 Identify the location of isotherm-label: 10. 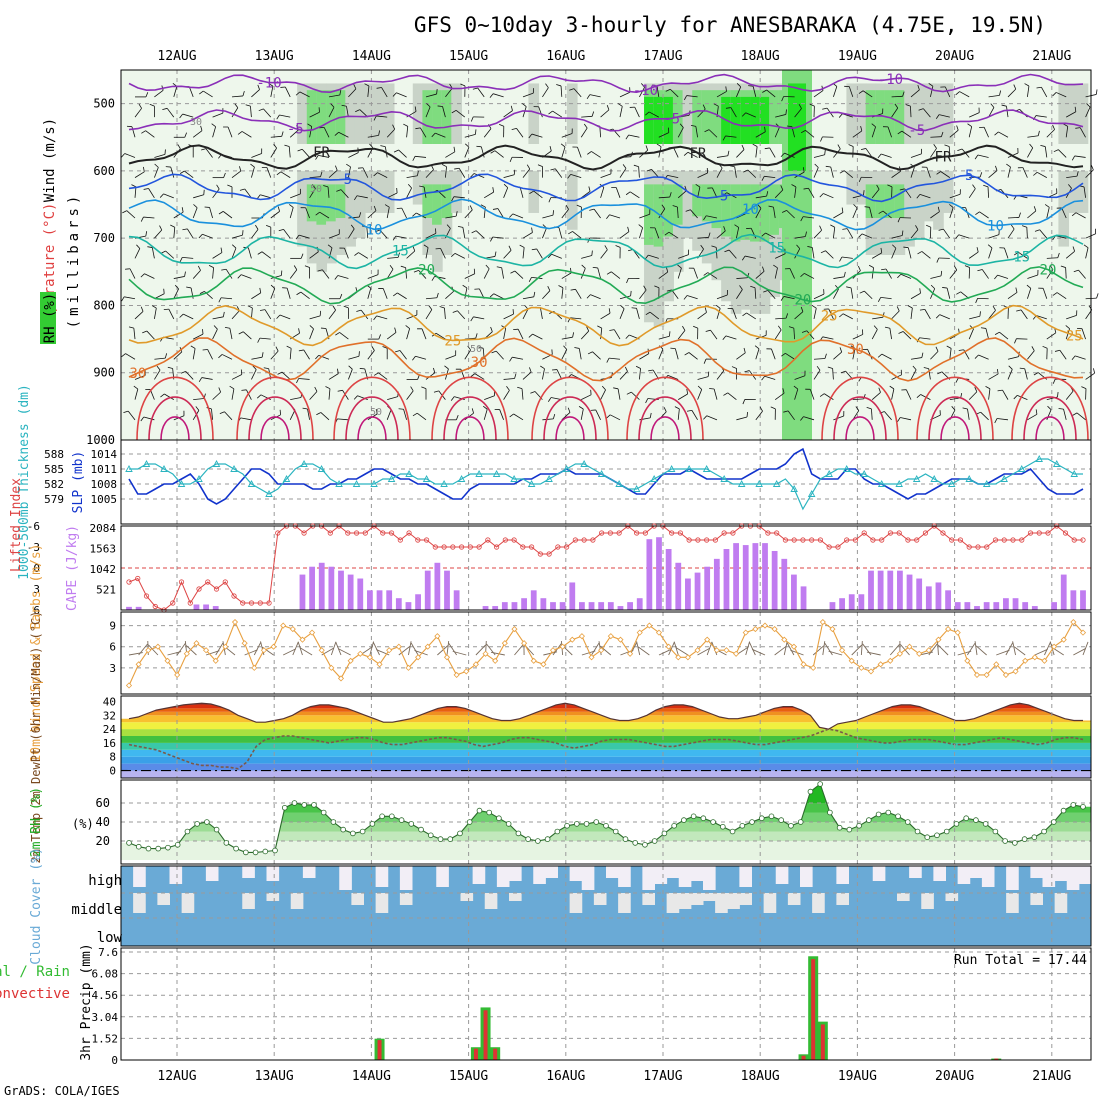
(995, 227).